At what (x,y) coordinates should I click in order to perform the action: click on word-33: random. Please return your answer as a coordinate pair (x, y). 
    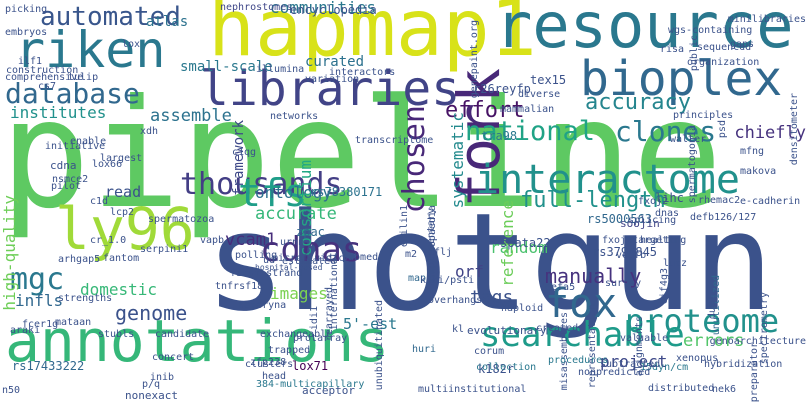
    Looking at the image, I should click on (519, 247).